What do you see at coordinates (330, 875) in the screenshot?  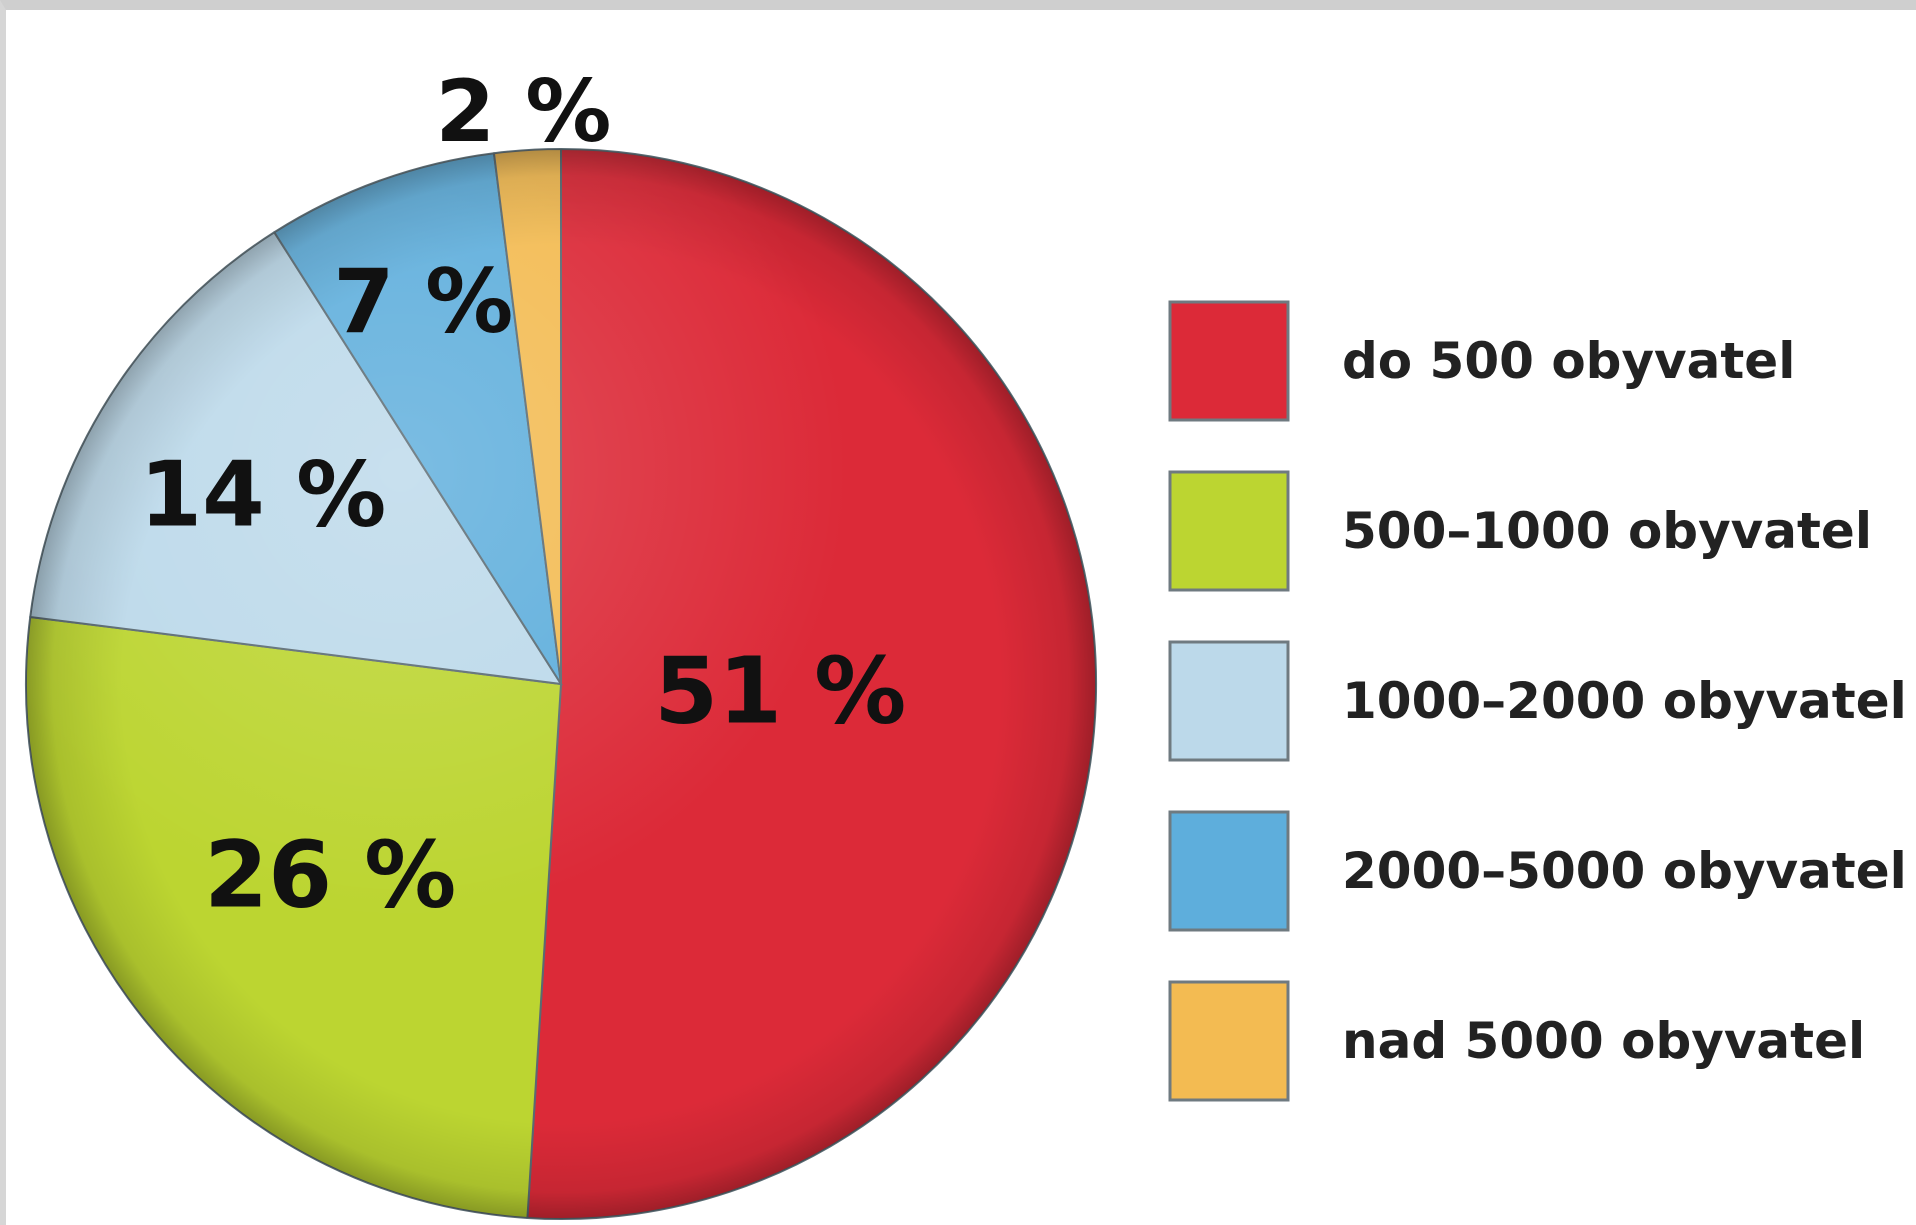 I see `slice-label-500-1000: 26 %` at bounding box center [330, 875].